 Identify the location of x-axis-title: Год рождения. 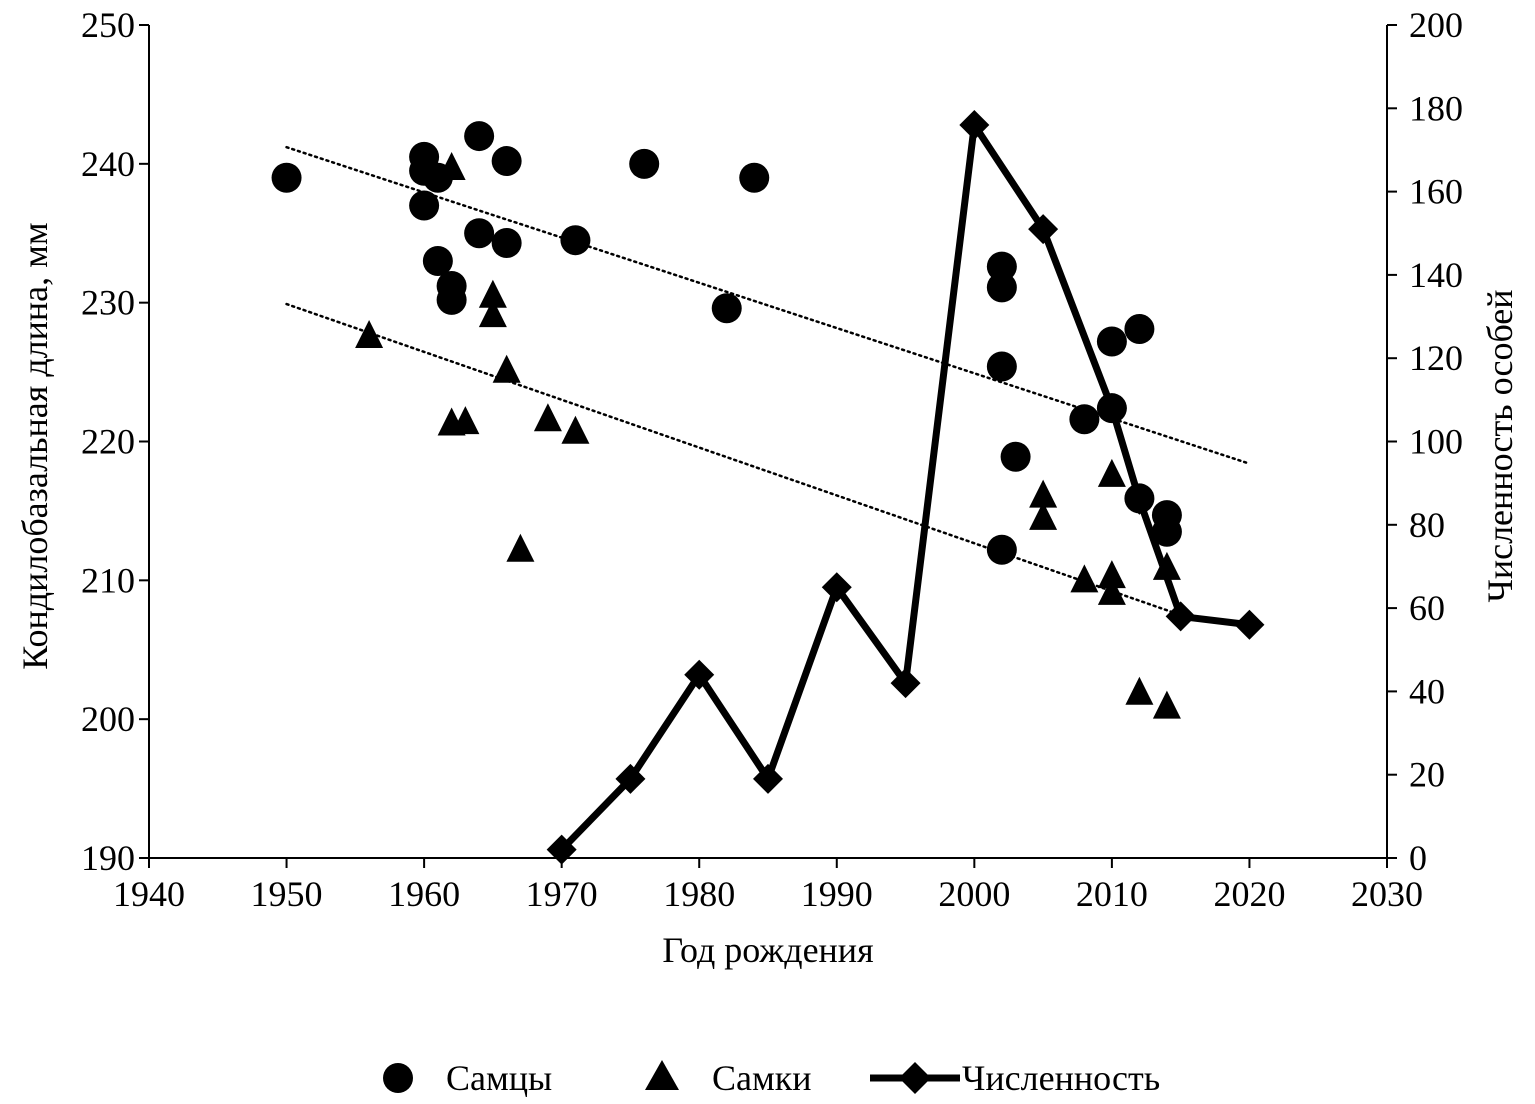
(767, 950).